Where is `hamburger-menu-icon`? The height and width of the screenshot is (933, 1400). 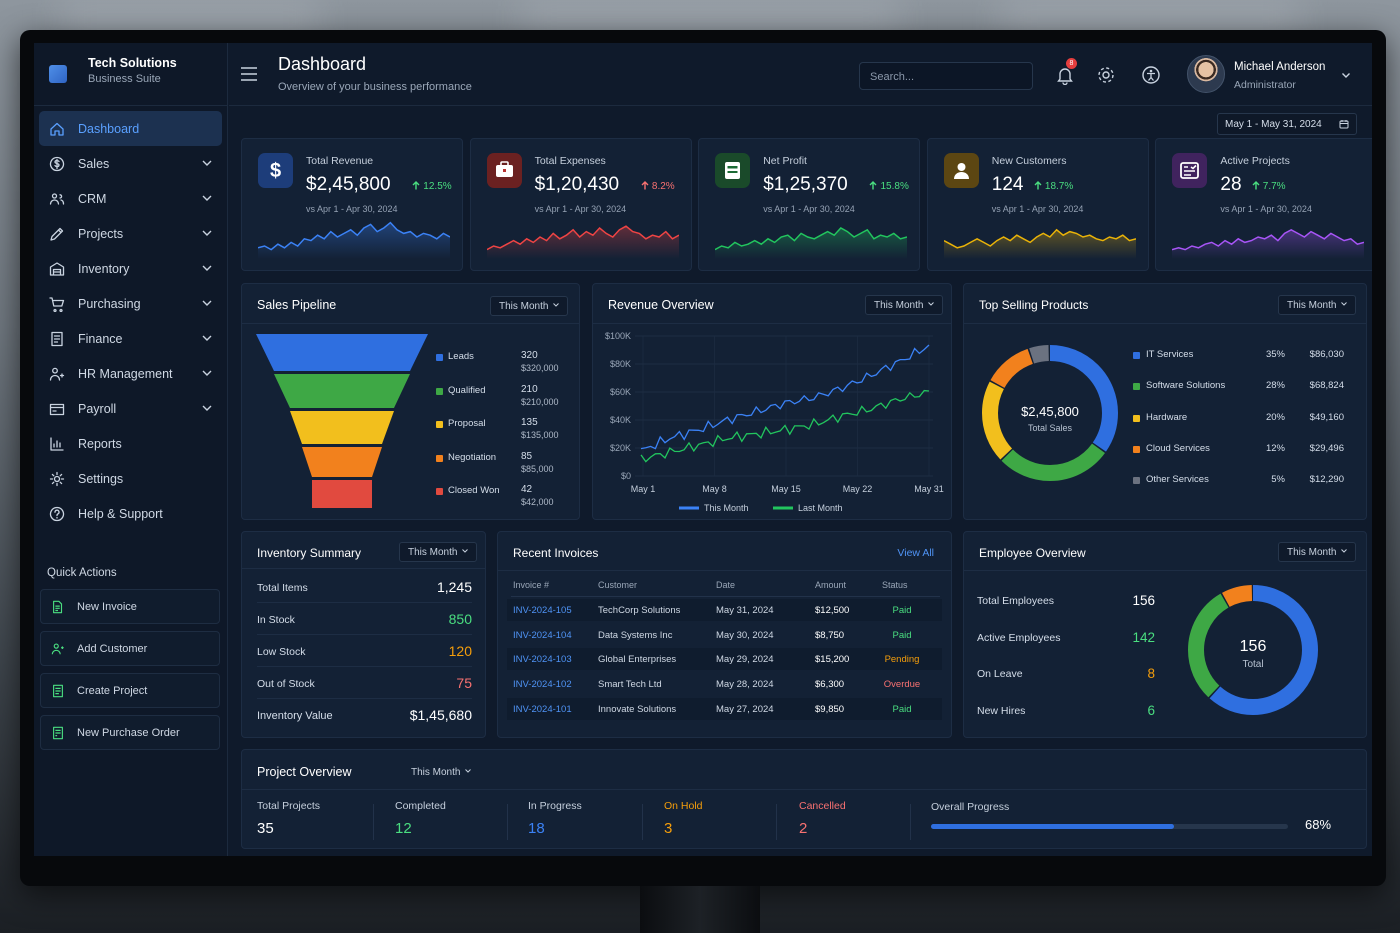
hamburger-menu-icon is located at coordinates (249, 74).